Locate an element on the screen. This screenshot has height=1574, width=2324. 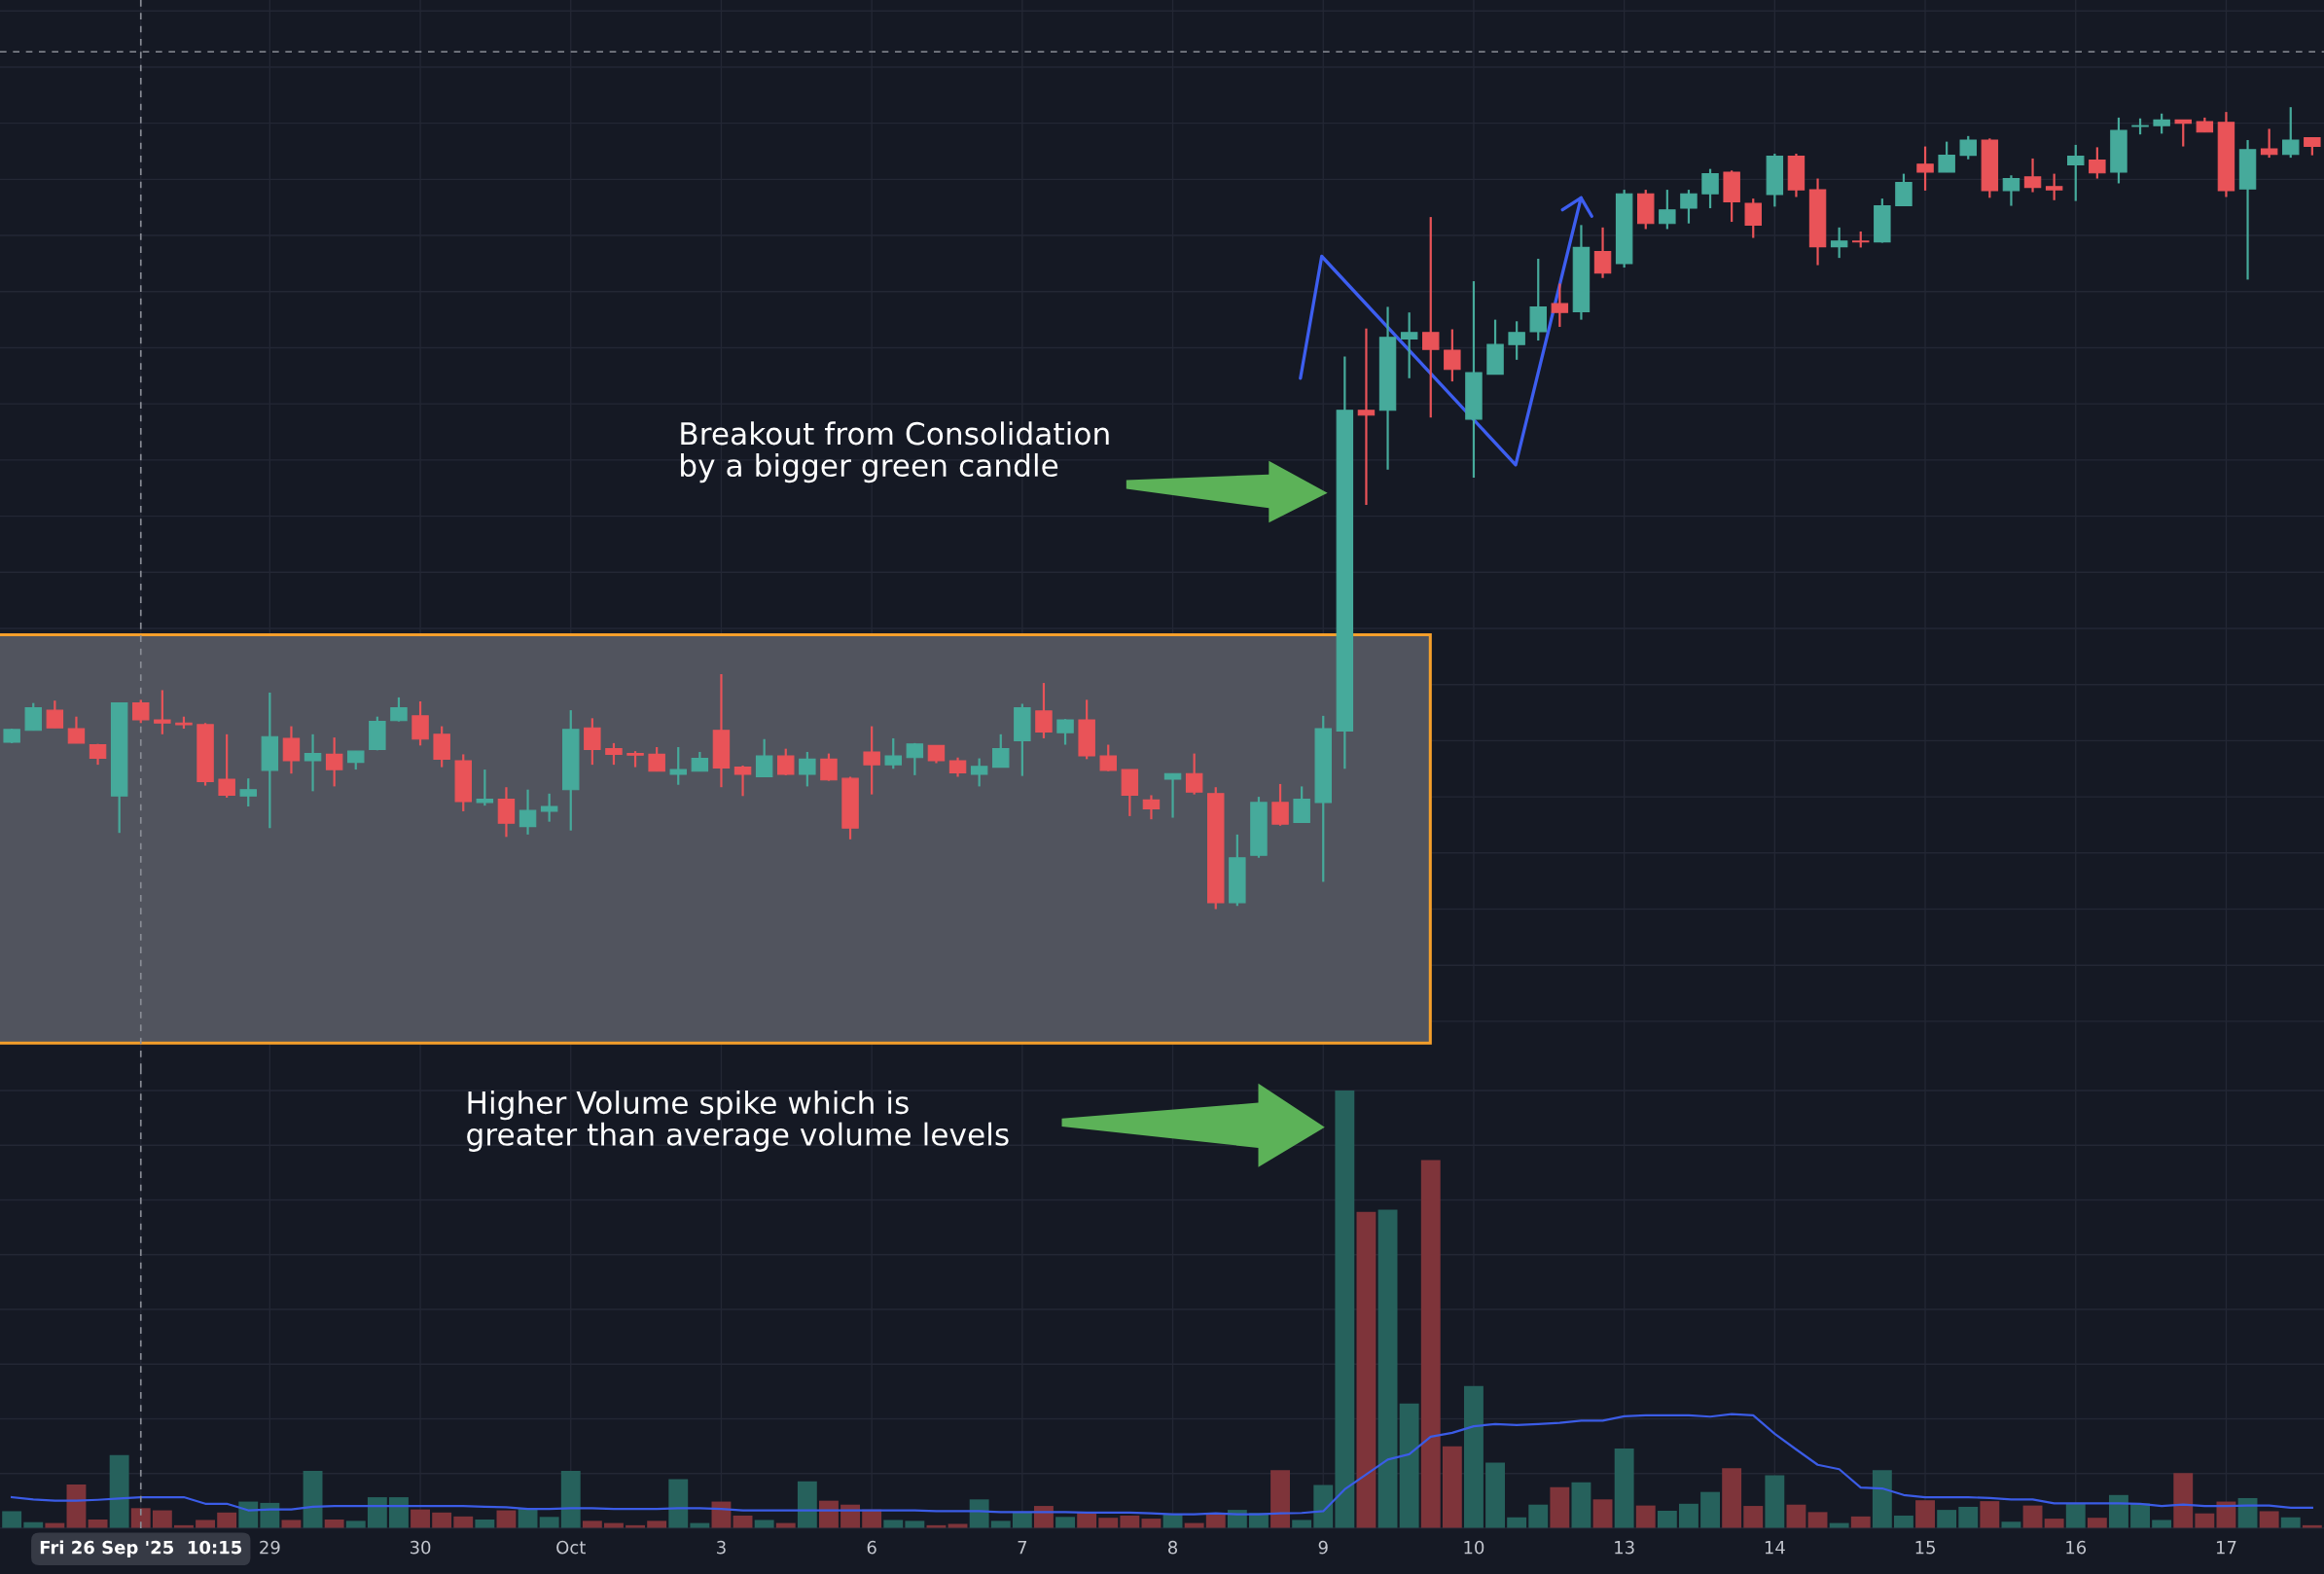
x-tick-label: 30 is located at coordinates (420, 1547).